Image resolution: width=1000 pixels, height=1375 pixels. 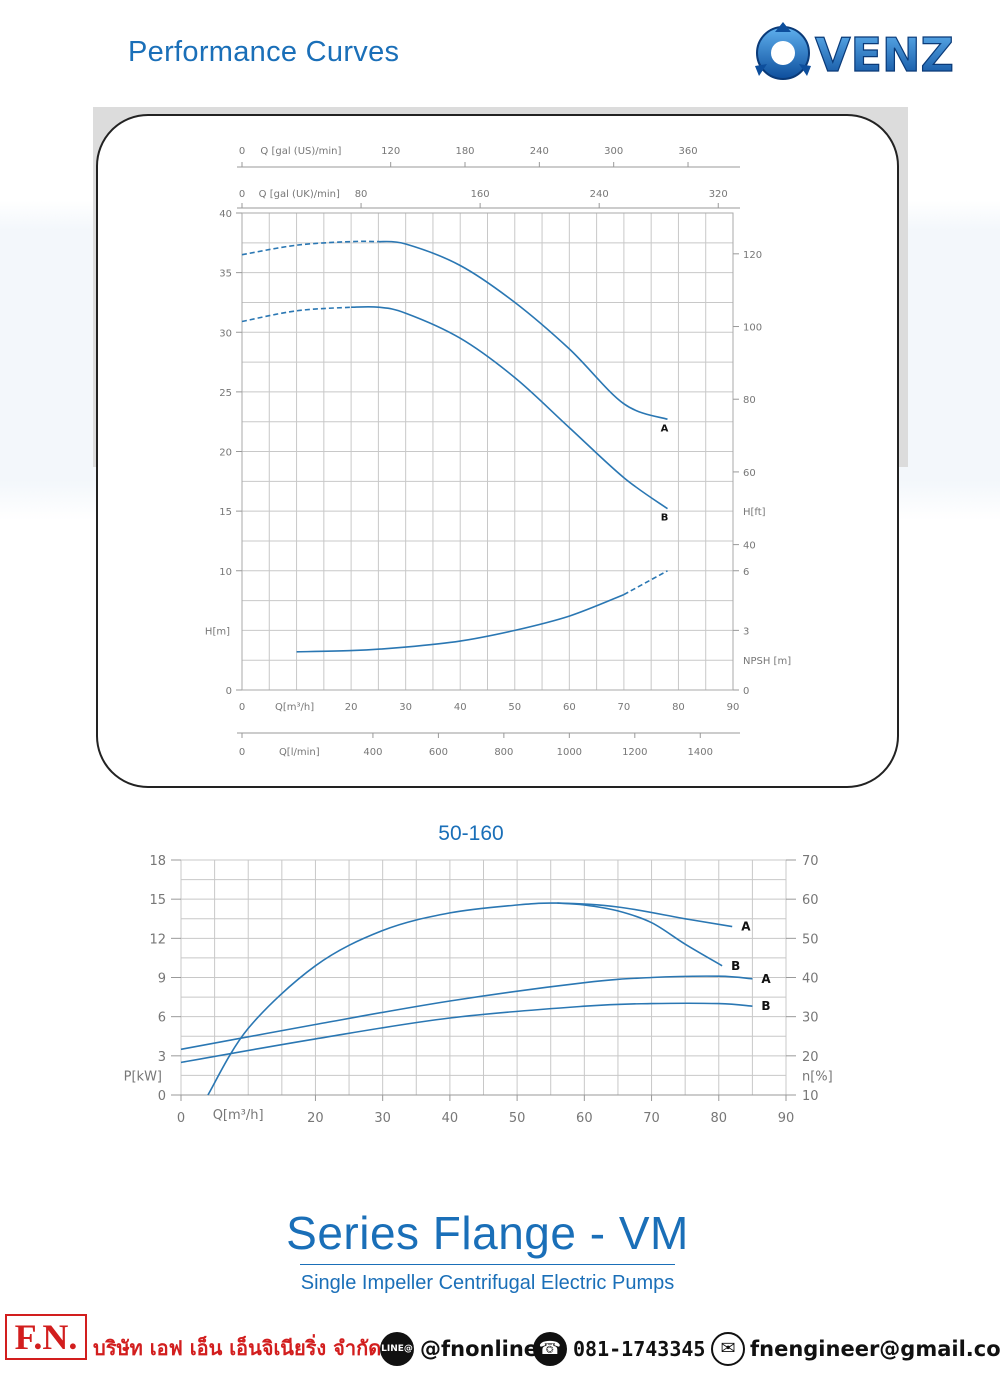 I want to click on x-tick-label: 50, so click(x=514, y=707).